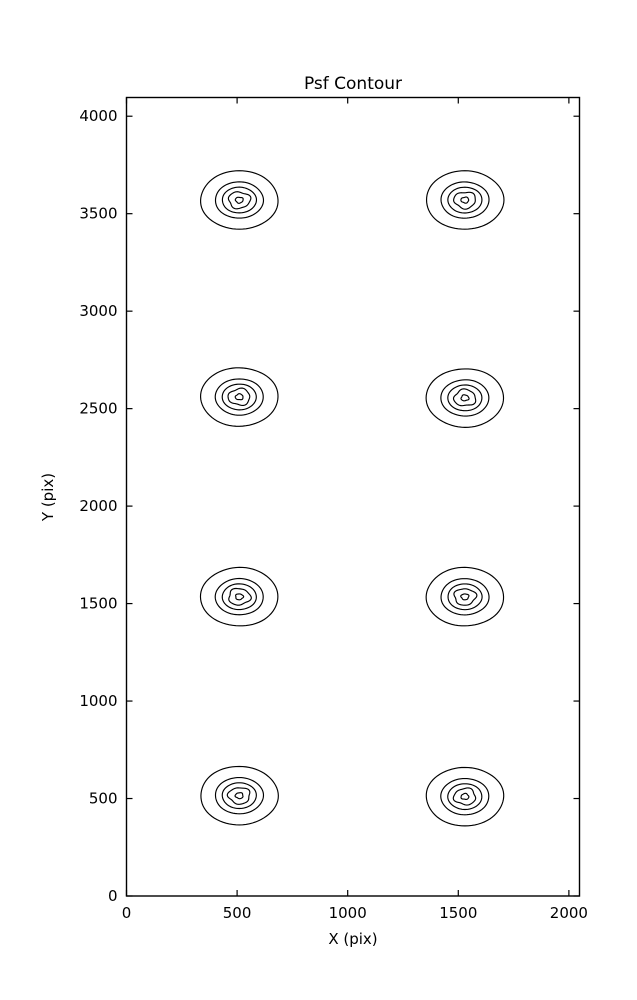  Describe the element at coordinates (237, 913) in the screenshot. I see `x-tick-label: 500` at that location.